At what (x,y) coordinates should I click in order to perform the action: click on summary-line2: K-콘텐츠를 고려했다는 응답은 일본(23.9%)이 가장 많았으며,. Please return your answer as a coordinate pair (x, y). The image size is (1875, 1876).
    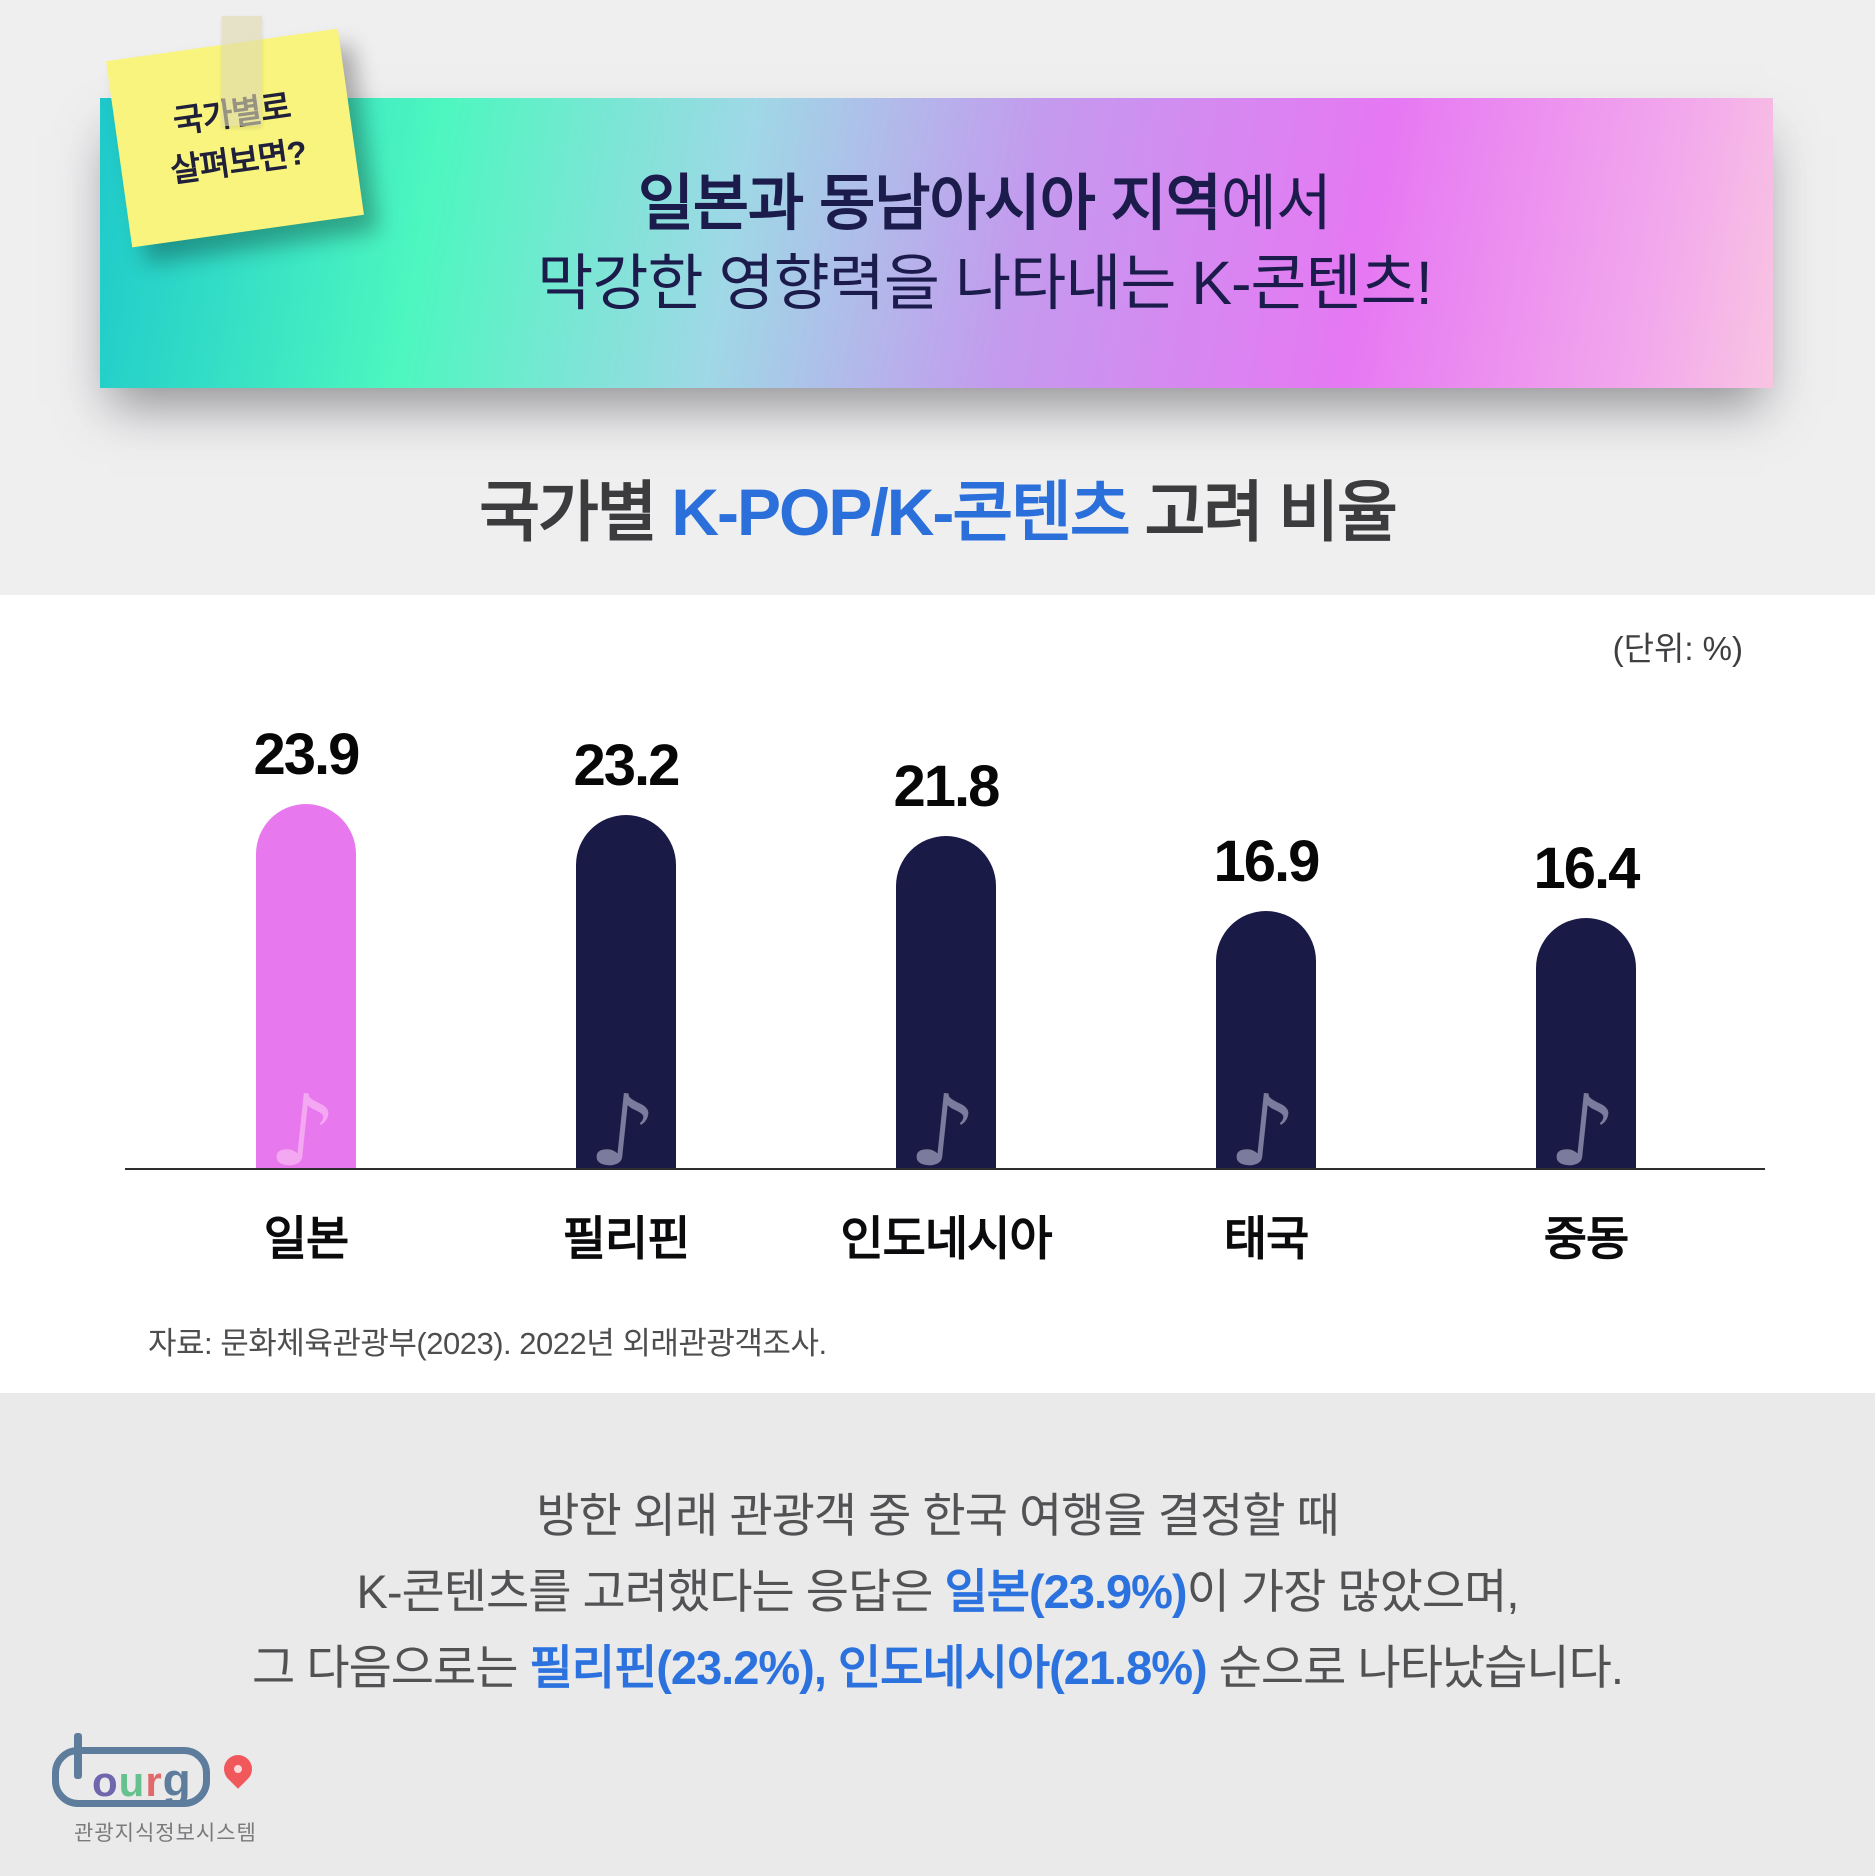
    Looking at the image, I should click on (937, 1592).